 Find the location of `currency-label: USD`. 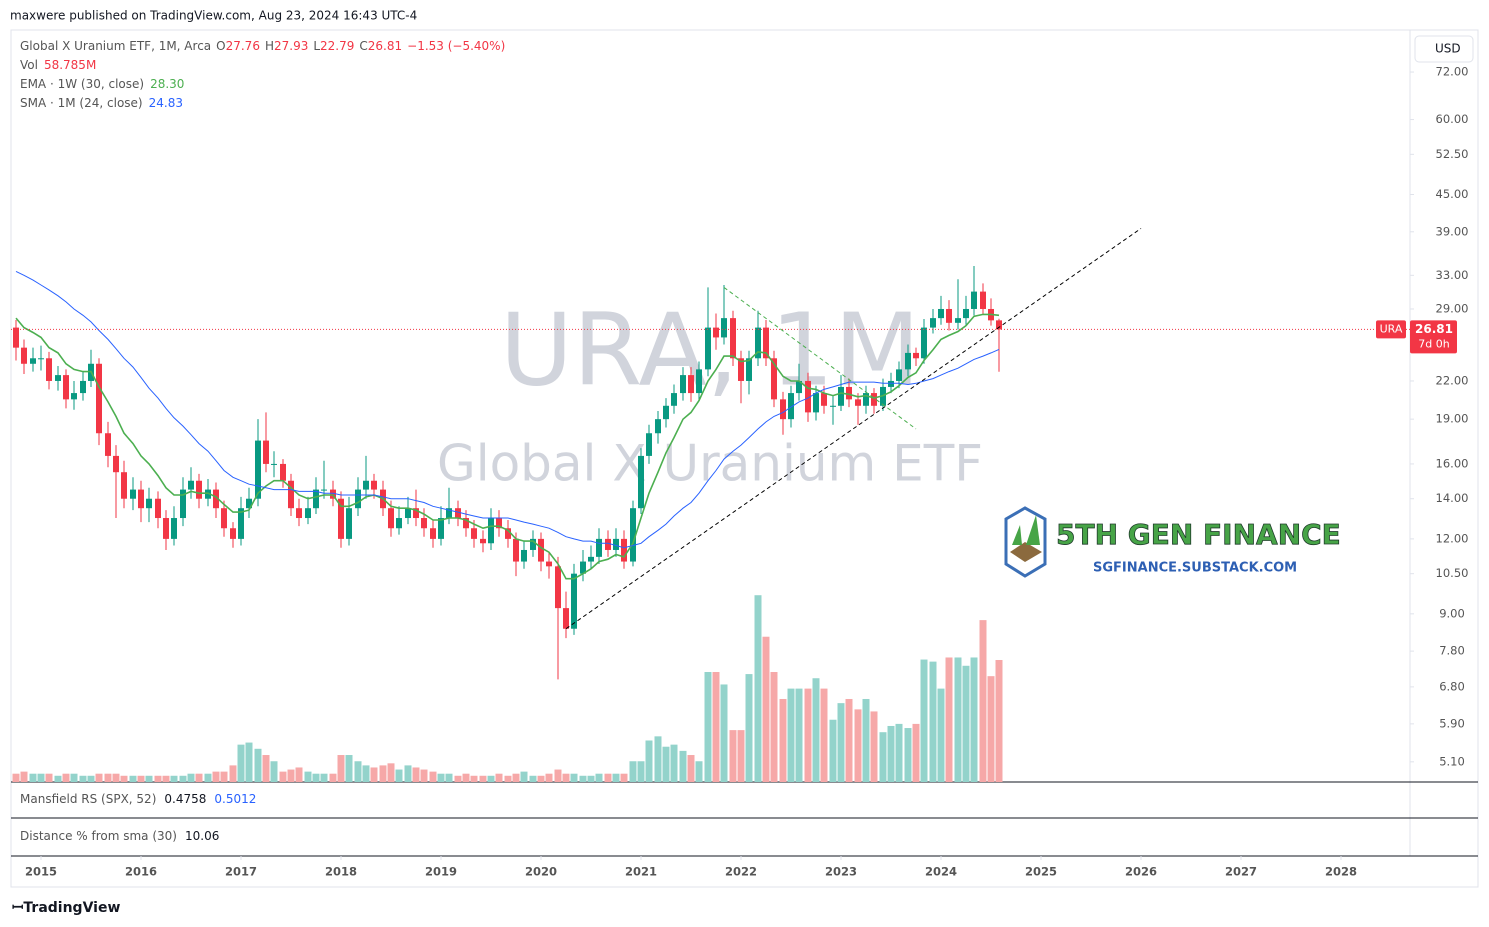

currency-label: USD is located at coordinates (1448, 49).